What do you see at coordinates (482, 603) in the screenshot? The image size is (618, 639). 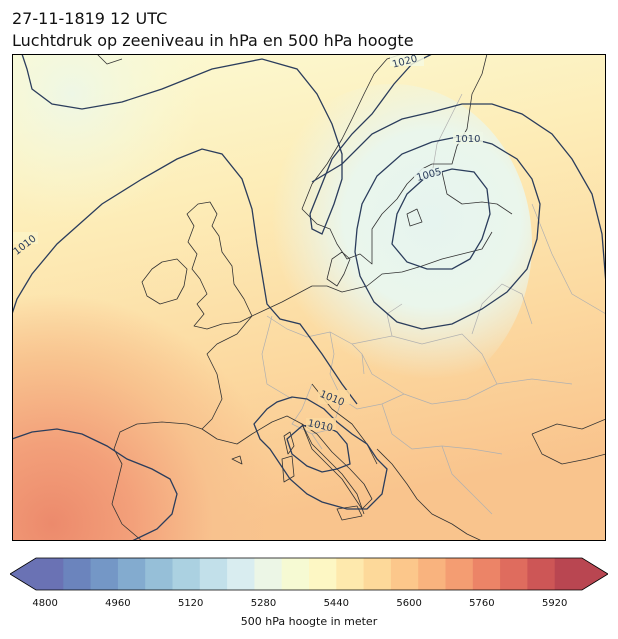 I see `colorbar-tick-label: 5760` at bounding box center [482, 603].